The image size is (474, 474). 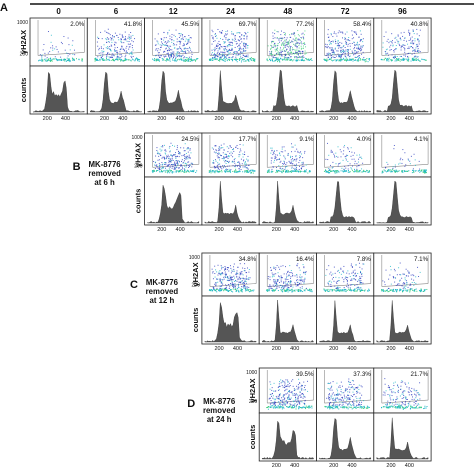 I want to click on plot-cell: 17.7% 200 400, so click(x=230, y=182).